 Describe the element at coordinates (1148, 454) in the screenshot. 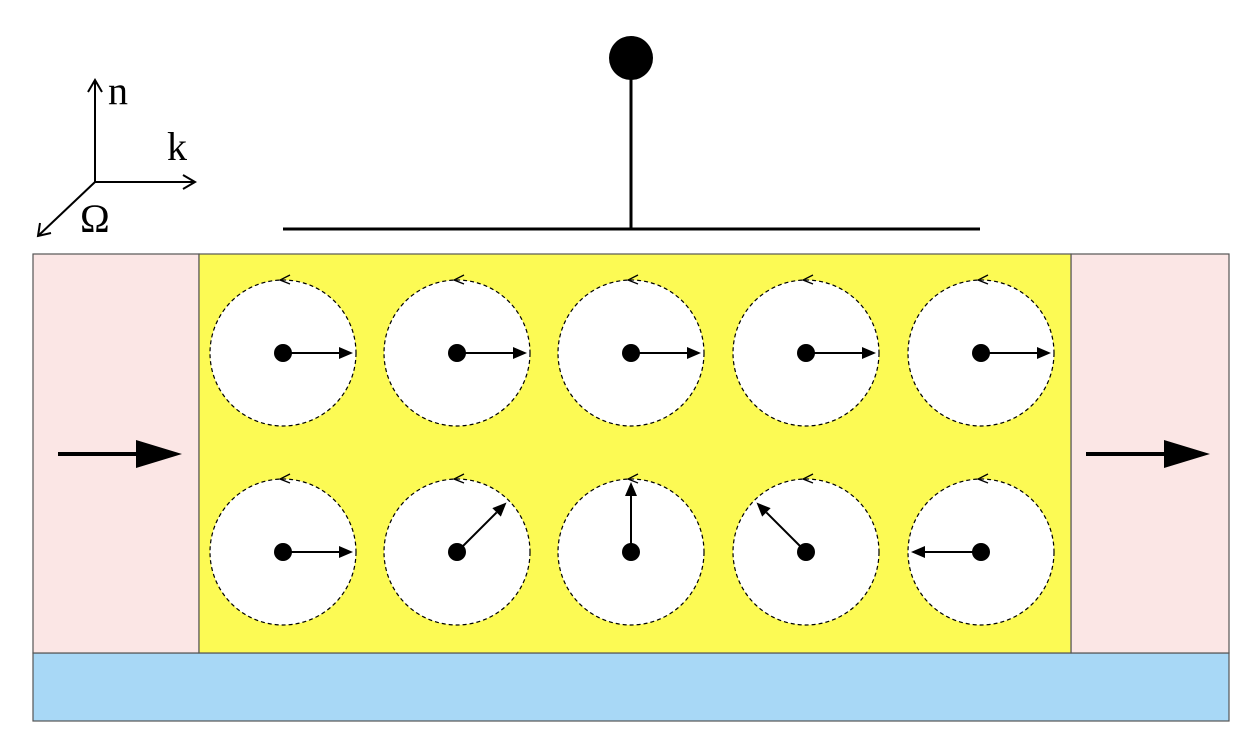

I see `current-out-arrow` at that location.